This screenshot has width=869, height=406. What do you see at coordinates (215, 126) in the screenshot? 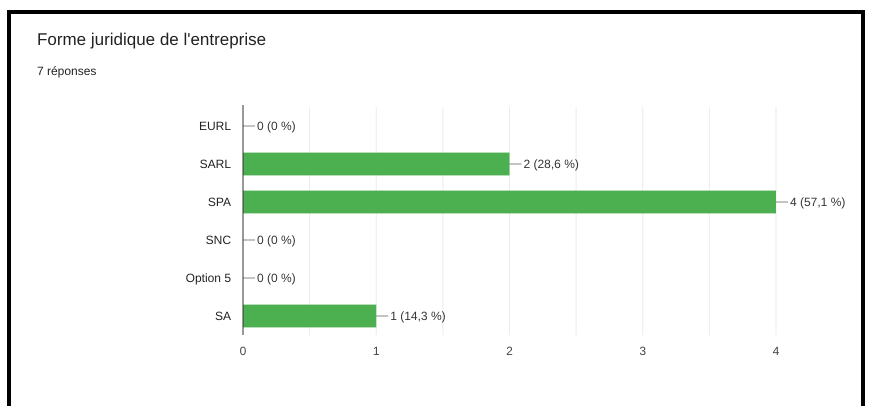
I see `y-tick-label: EURL` at bounding box center [215, 126].